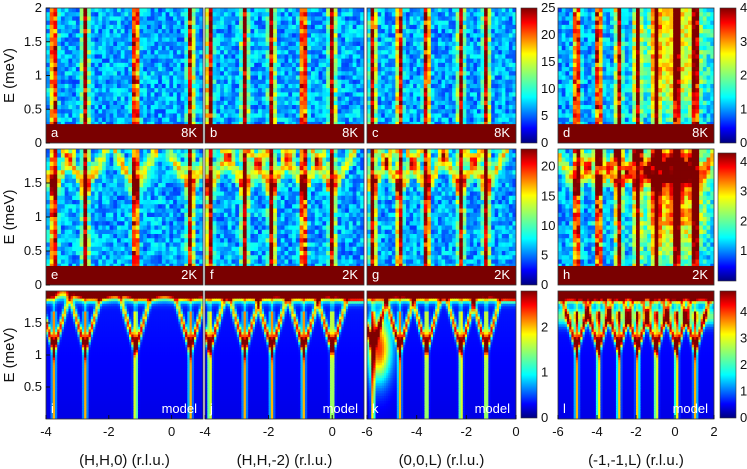 The image size is (747, 469). What do you see at coordinates (743, 7) in the screenshot?
I see `colorbar-tick-label: 40` at bounding box center [743, 7].